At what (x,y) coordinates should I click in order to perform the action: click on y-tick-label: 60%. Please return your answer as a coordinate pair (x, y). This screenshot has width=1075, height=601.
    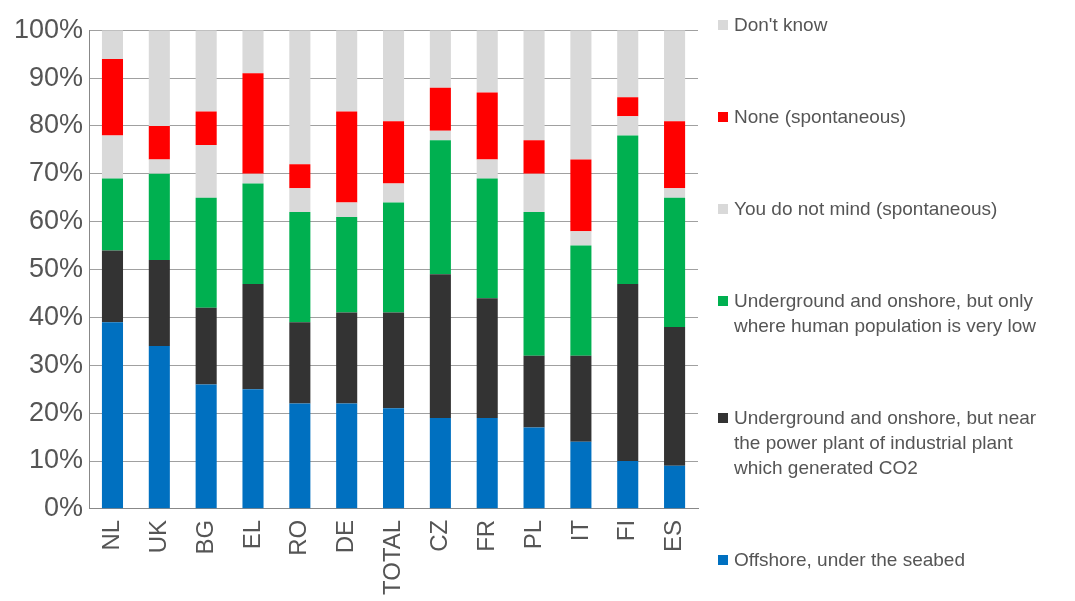
    Looking at the image, I should click on (56, 220).